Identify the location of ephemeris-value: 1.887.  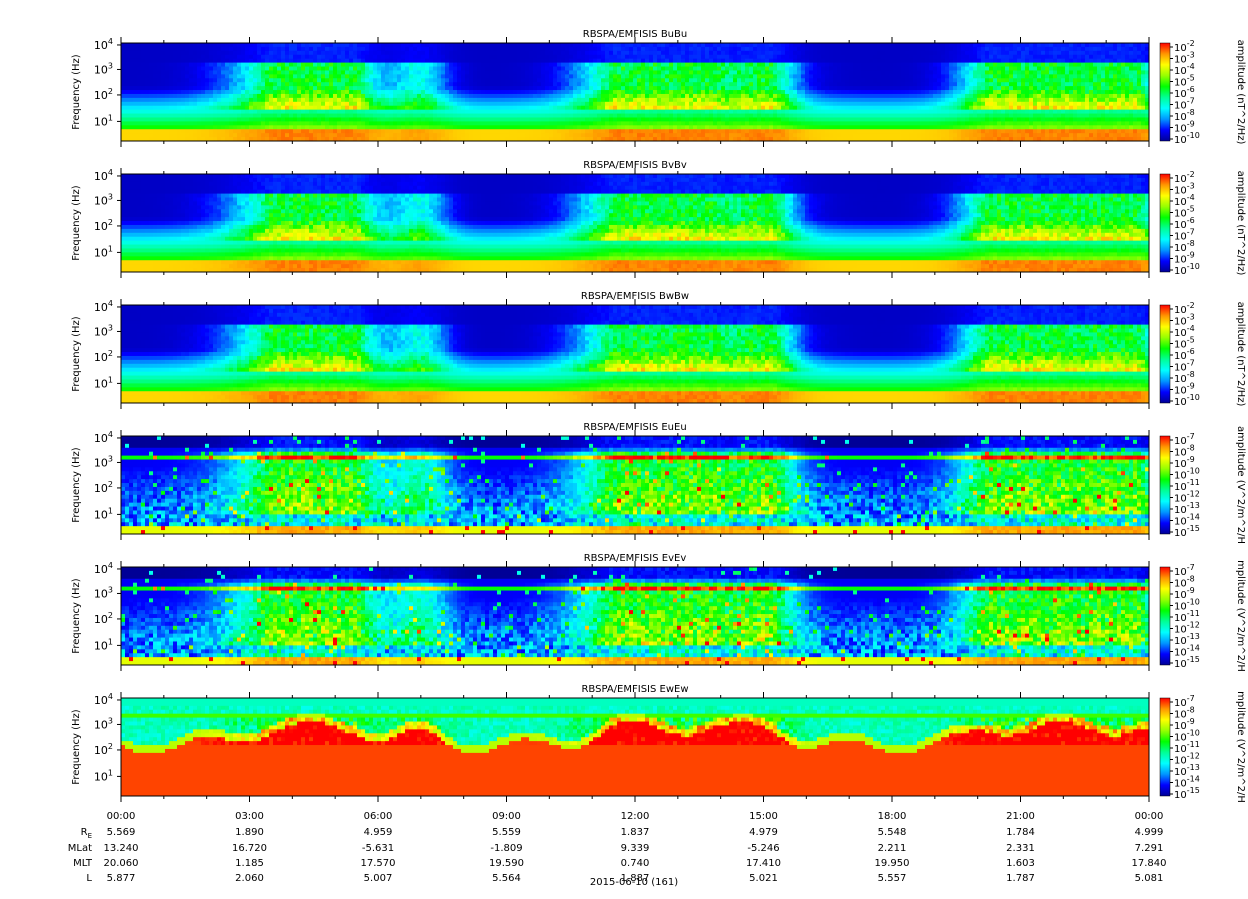
(635, 878).